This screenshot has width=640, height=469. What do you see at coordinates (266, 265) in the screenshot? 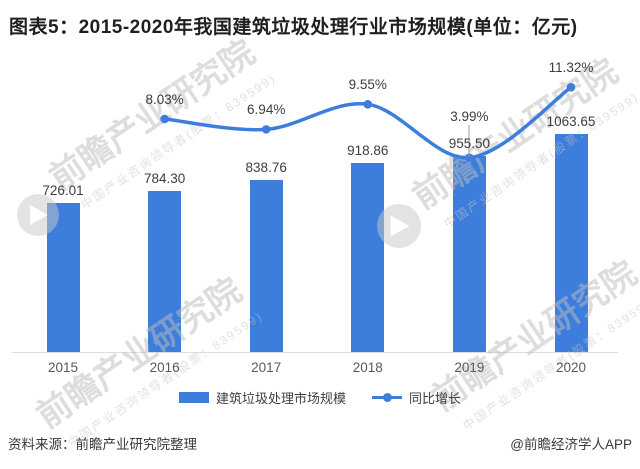
I see `bar-2017` at bounding box center [266, 265].